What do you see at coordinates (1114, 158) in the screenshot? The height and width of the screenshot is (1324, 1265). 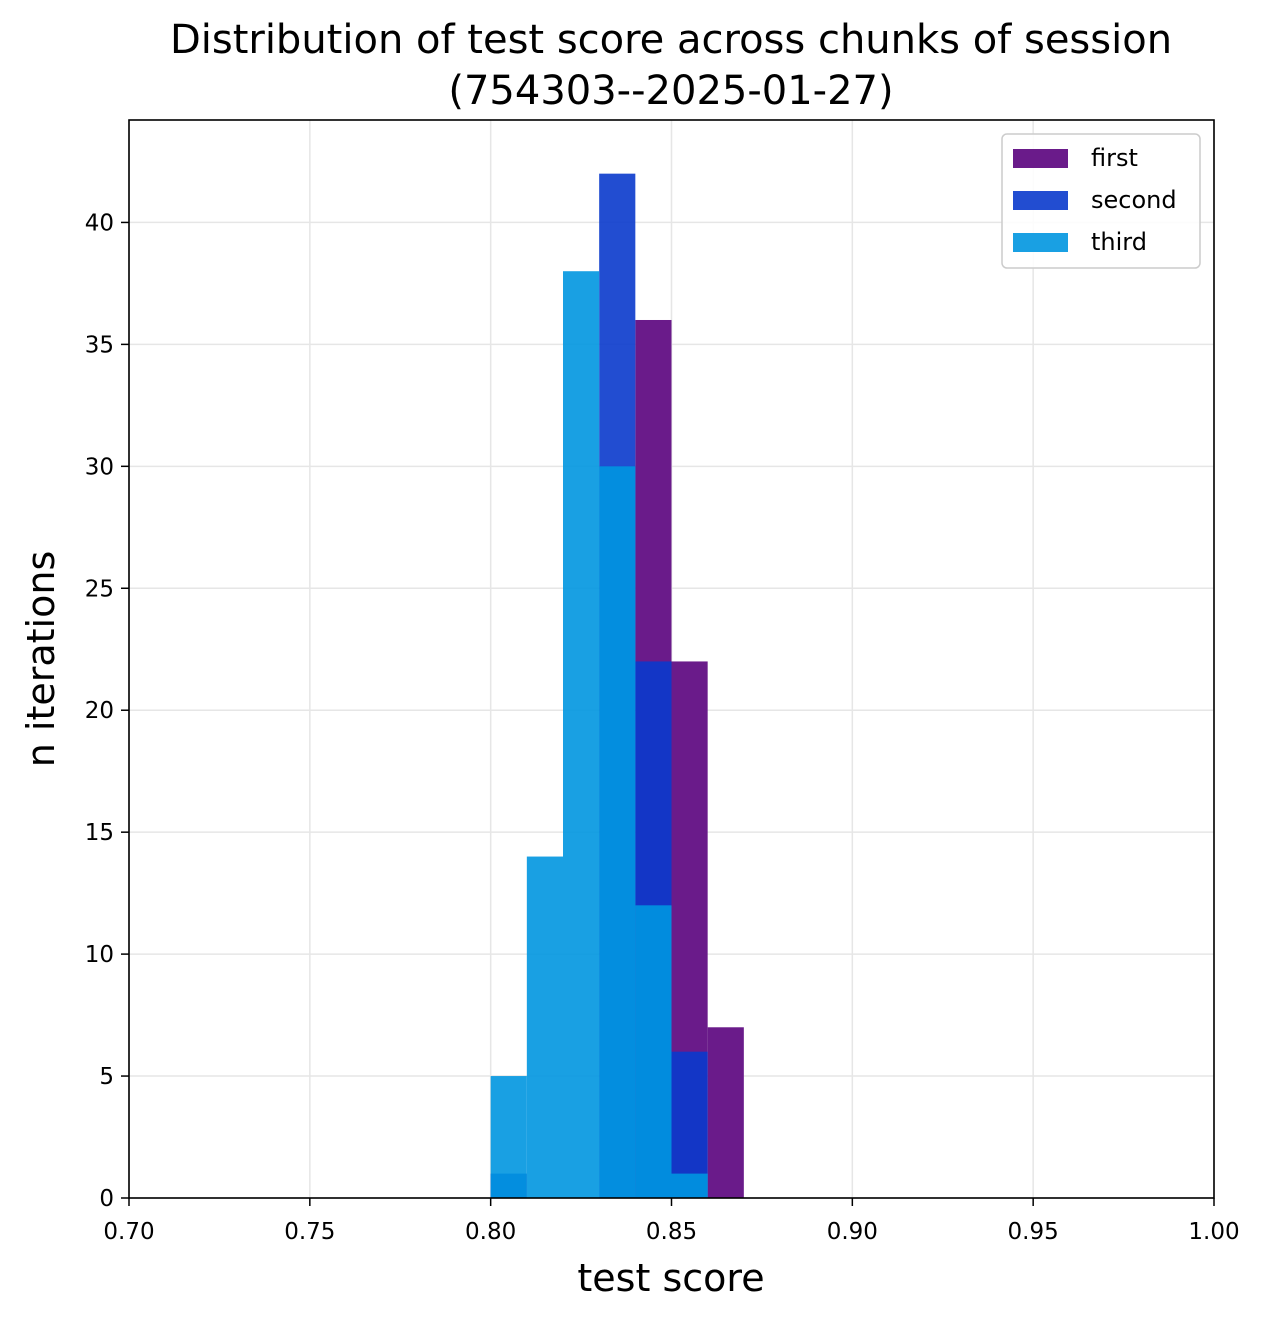 I see `legend-label-first: first` at bounding box center [1114, 158].